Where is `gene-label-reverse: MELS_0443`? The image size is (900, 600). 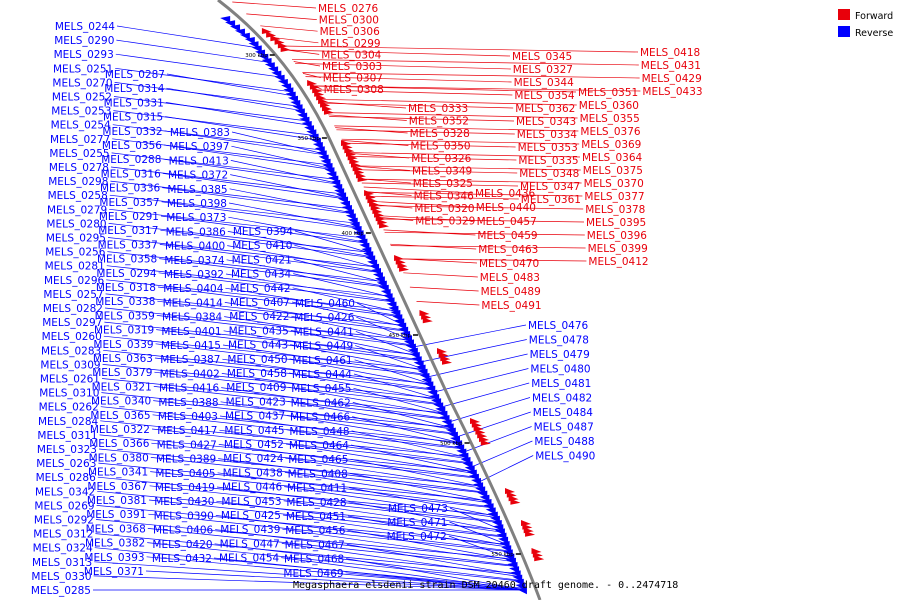 gene-label-reverse: MELS_0443 is located at coordinates (258, 346).